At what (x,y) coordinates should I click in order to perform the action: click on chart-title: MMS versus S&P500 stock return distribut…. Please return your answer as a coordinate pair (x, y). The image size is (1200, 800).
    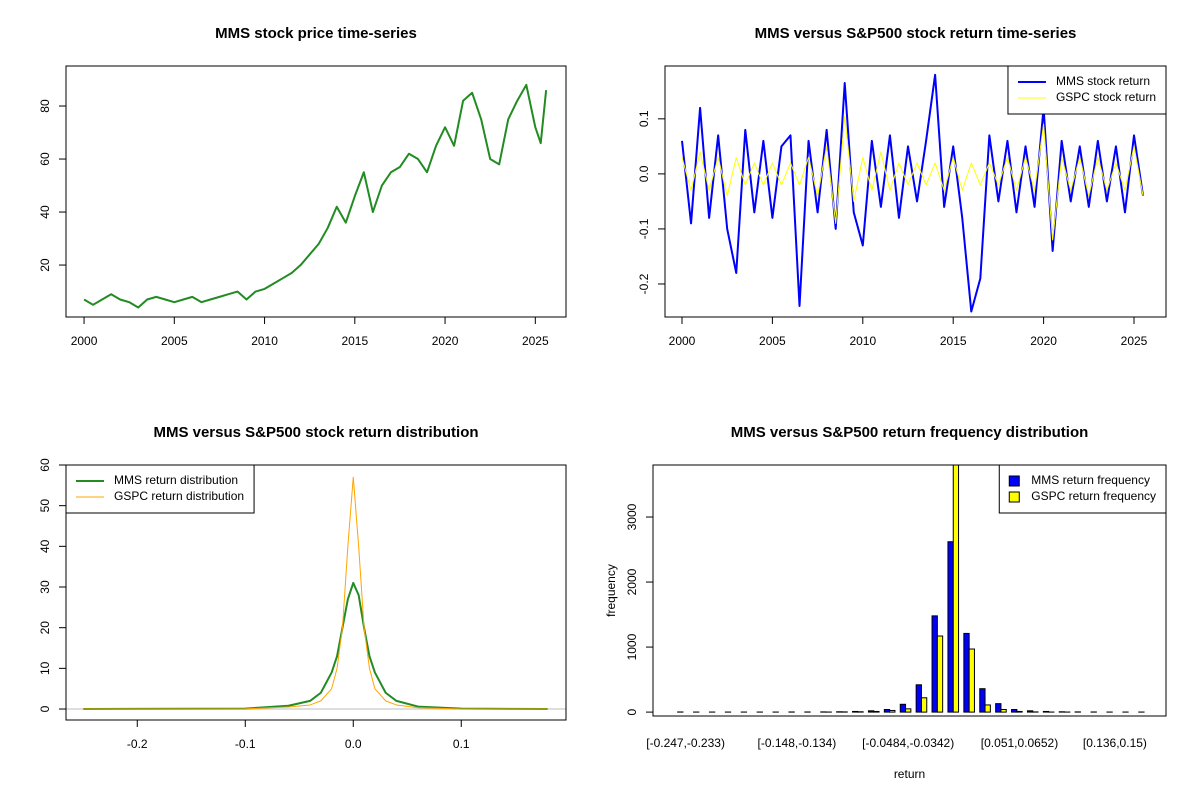
    Looking at the image, I should click on (315, 432).